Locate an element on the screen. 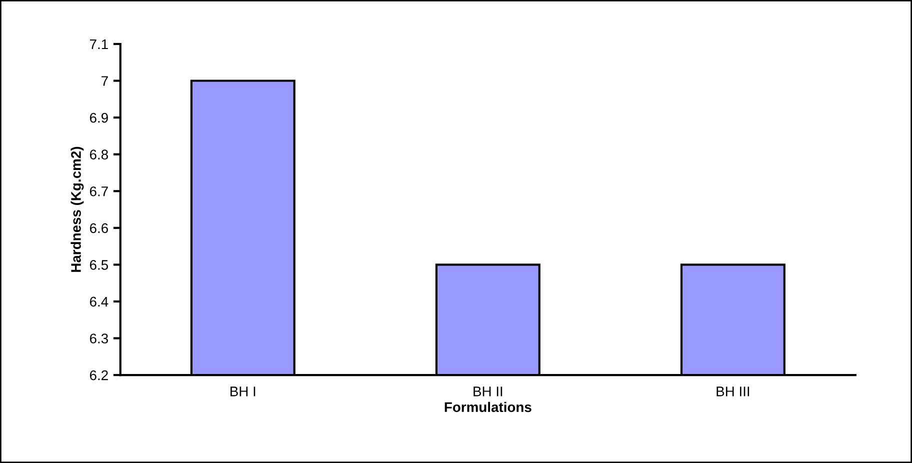  x-tick-label: BH I is located at coordinates (243, 391).